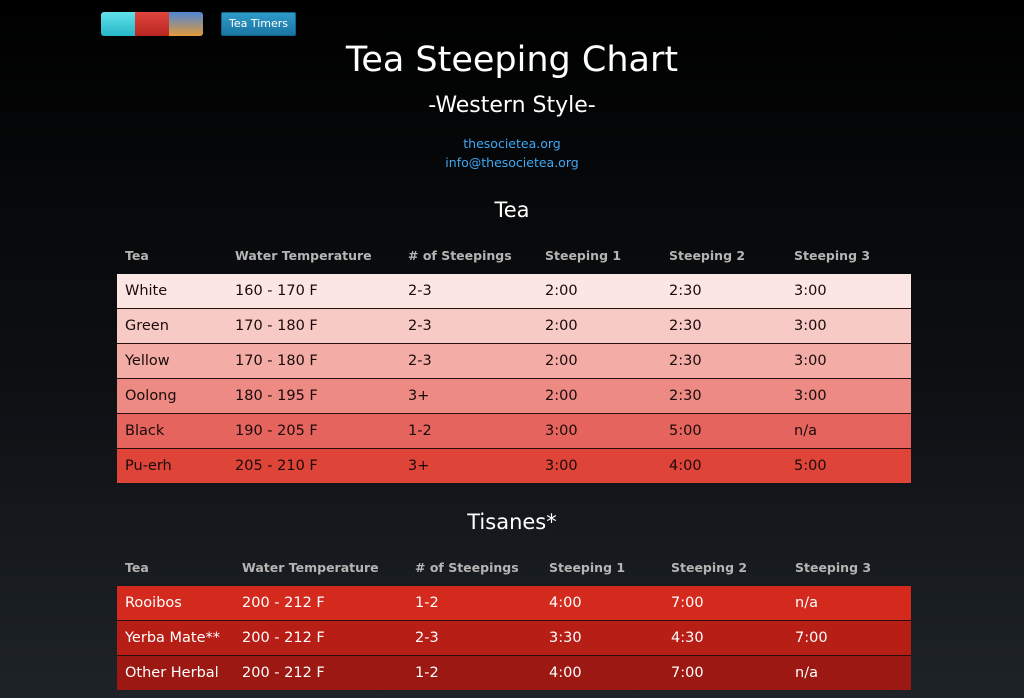 The height and width of the screenshot is (698, 1024). I want to click on email-link: info@thesocietea.org, so click(512, 162).